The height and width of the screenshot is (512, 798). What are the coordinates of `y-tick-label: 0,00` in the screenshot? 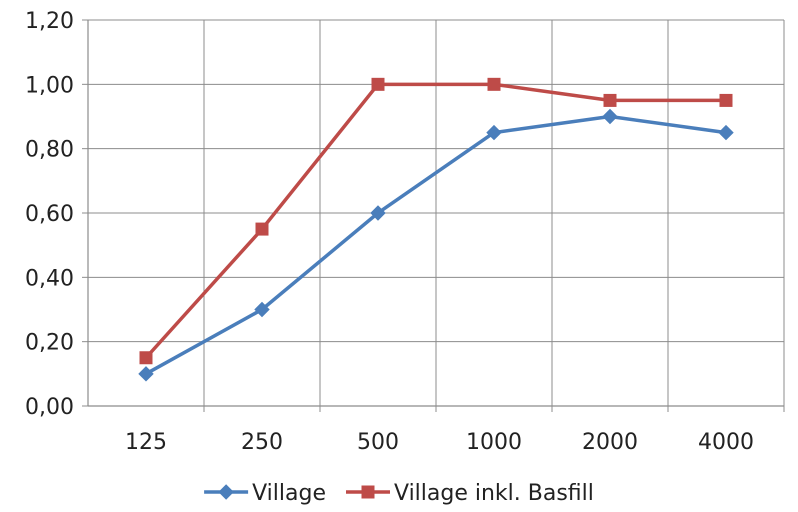 It's located at (49, 407).